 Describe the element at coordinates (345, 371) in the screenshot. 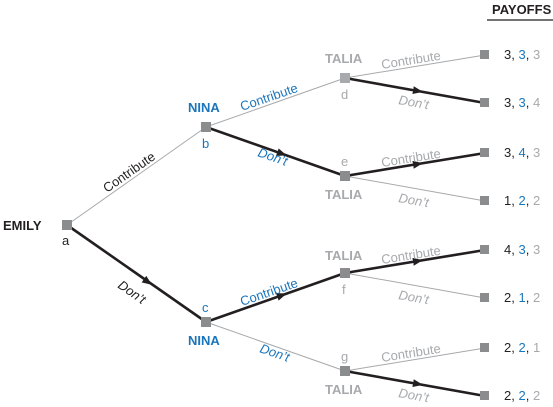

I see `node-g` at that location.